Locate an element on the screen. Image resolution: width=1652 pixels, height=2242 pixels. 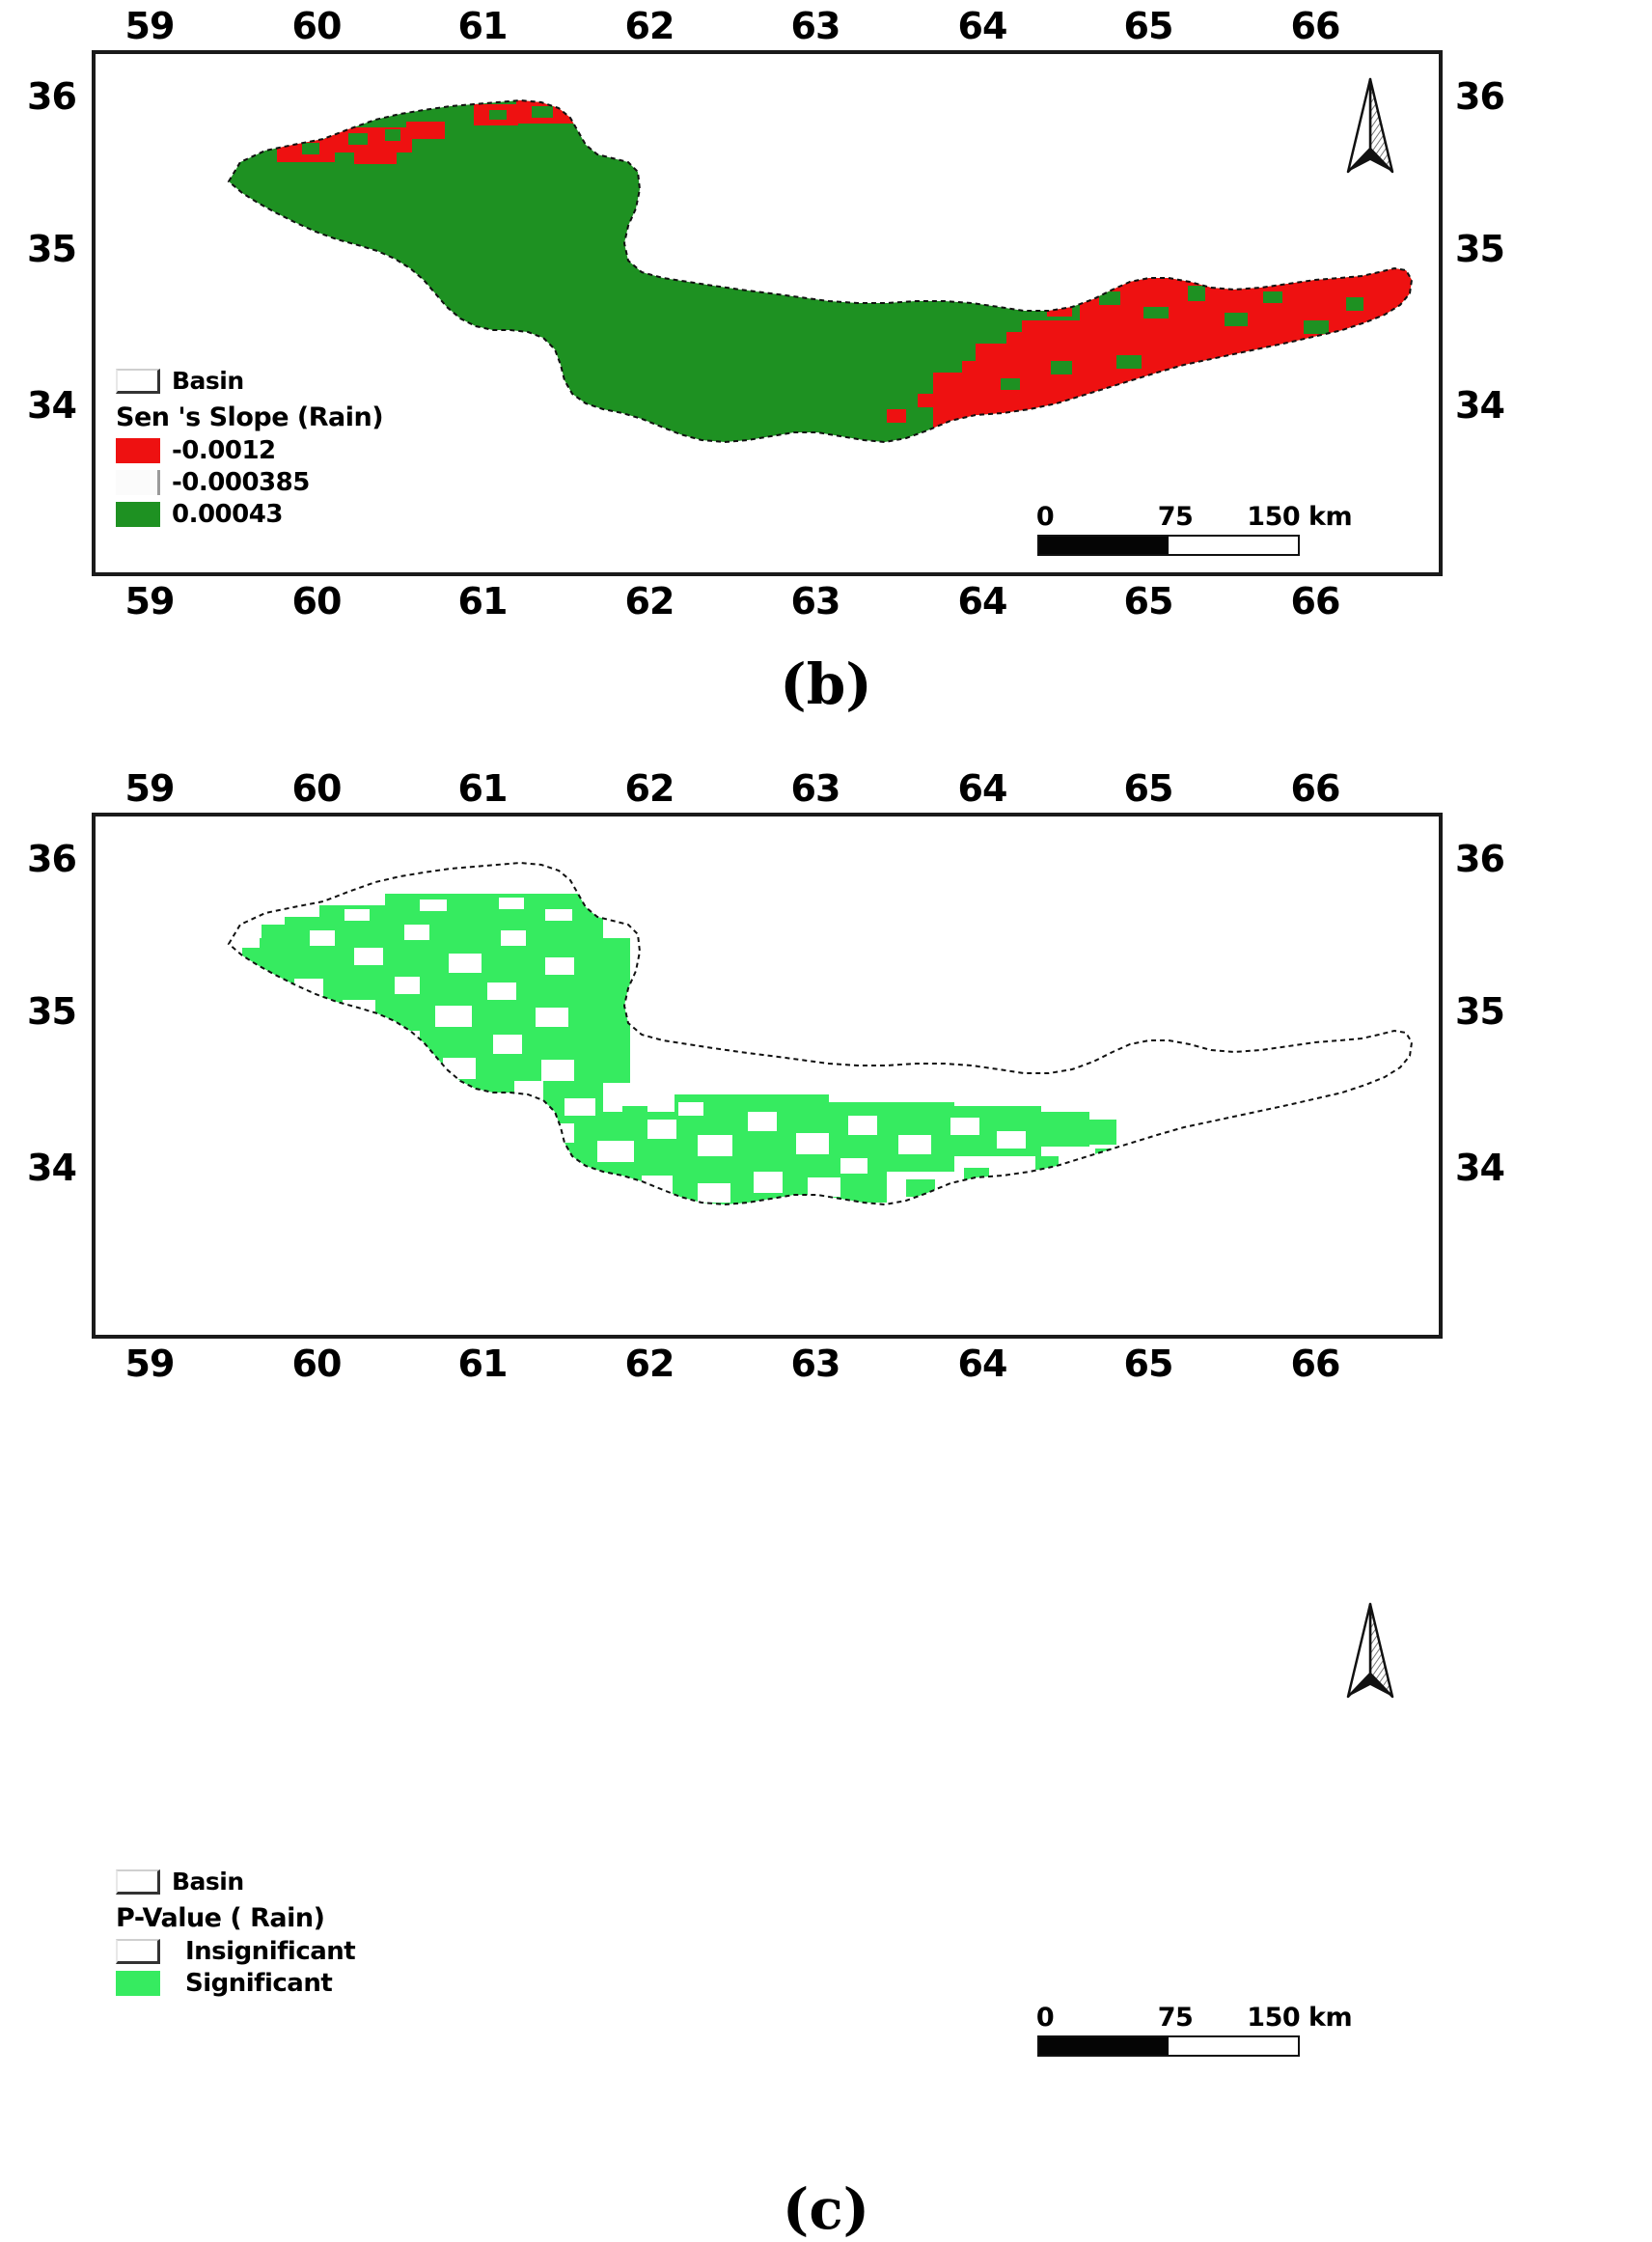
legend-row-neg-large-b: -0.0012 is located at coordinates (249, 450).